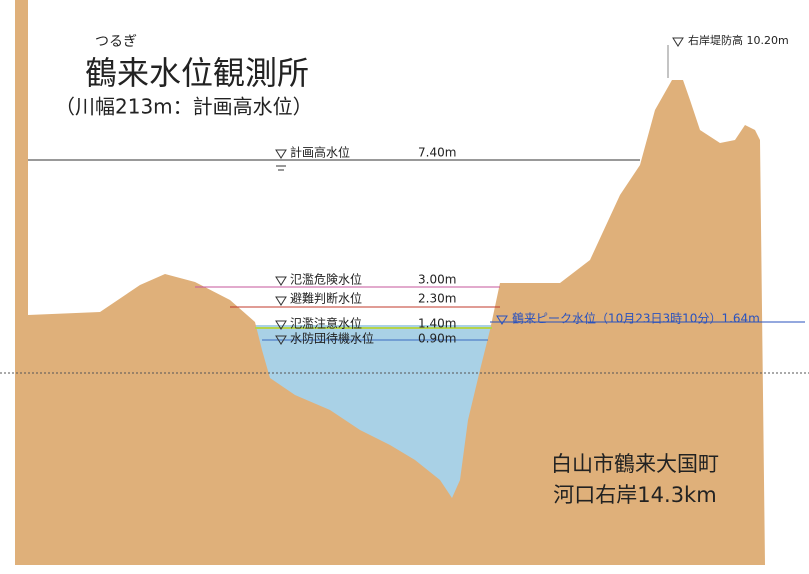  I want to click on level-value: 7.40m, so click(437, 153).